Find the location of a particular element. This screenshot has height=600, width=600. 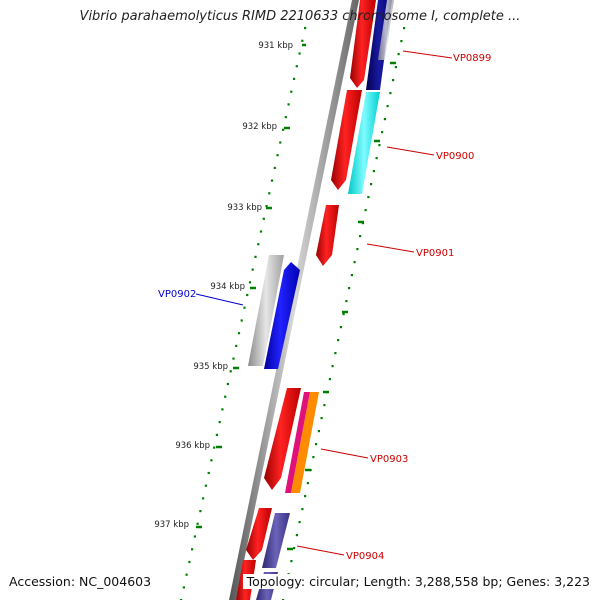

cds-vp0904 is located at coordinates (259, 534).